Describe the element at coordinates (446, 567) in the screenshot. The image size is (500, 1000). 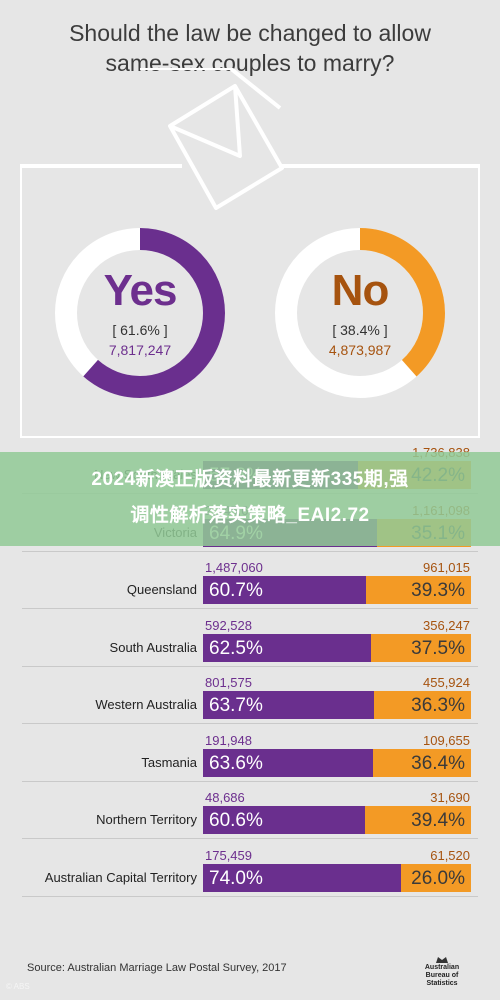
I see `no-count-label: 961,015` at that location.